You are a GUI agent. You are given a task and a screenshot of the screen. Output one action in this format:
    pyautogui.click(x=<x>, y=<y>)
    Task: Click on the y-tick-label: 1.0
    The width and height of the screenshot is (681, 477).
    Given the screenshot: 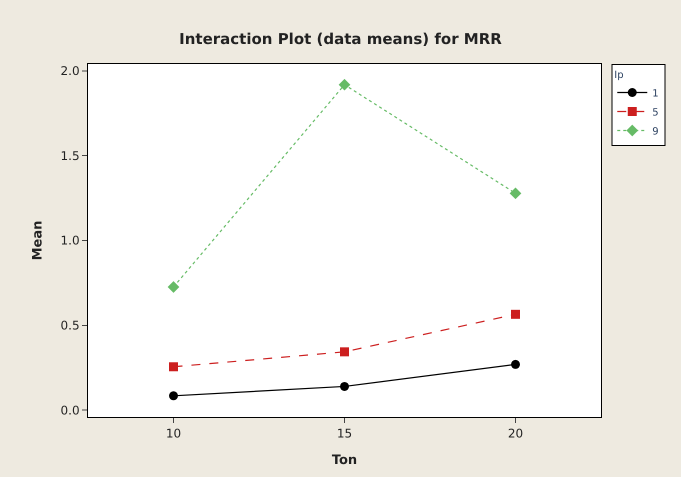 What is the action you would take?
    pyautogui.click(x=70, y=241)
    